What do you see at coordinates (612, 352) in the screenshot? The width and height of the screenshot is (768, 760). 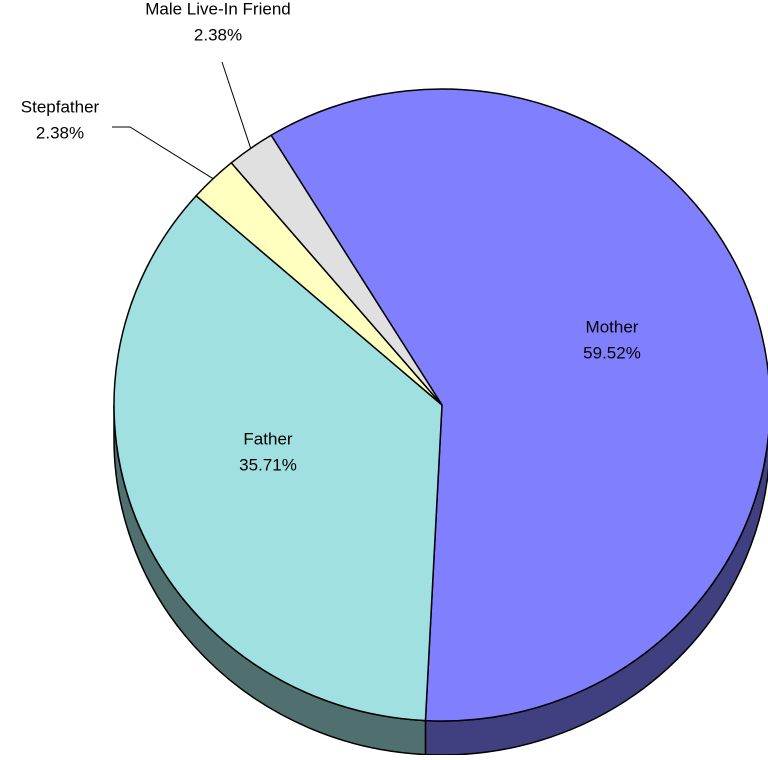 I see `slice-value-label: 59.52%` at bounding box center [612, 352].